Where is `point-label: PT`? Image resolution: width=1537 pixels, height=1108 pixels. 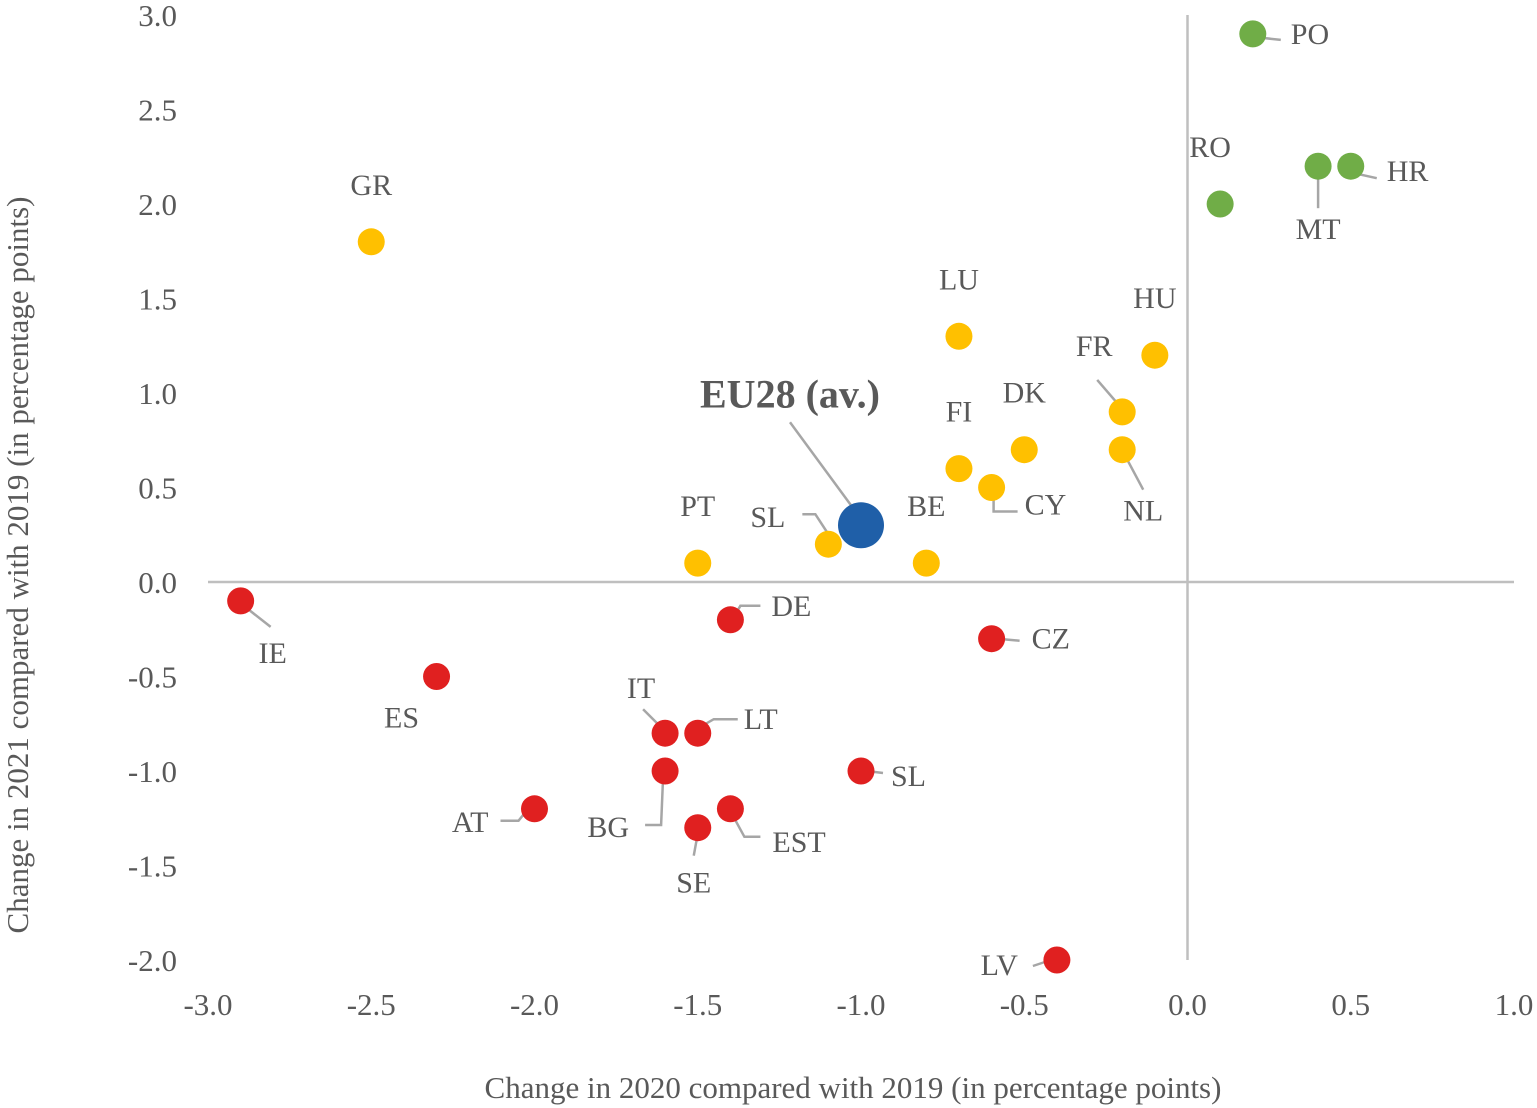
point-label: PT is located at coordinates (697, 506).